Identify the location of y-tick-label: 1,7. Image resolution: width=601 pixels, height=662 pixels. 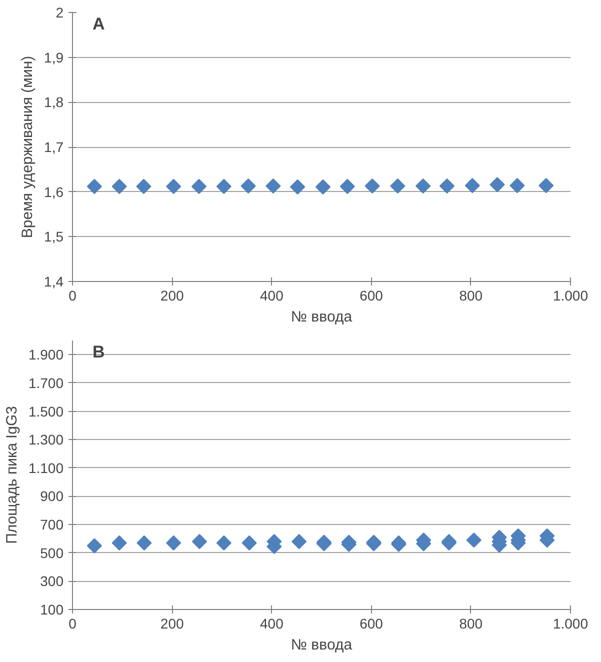
(54, 147).